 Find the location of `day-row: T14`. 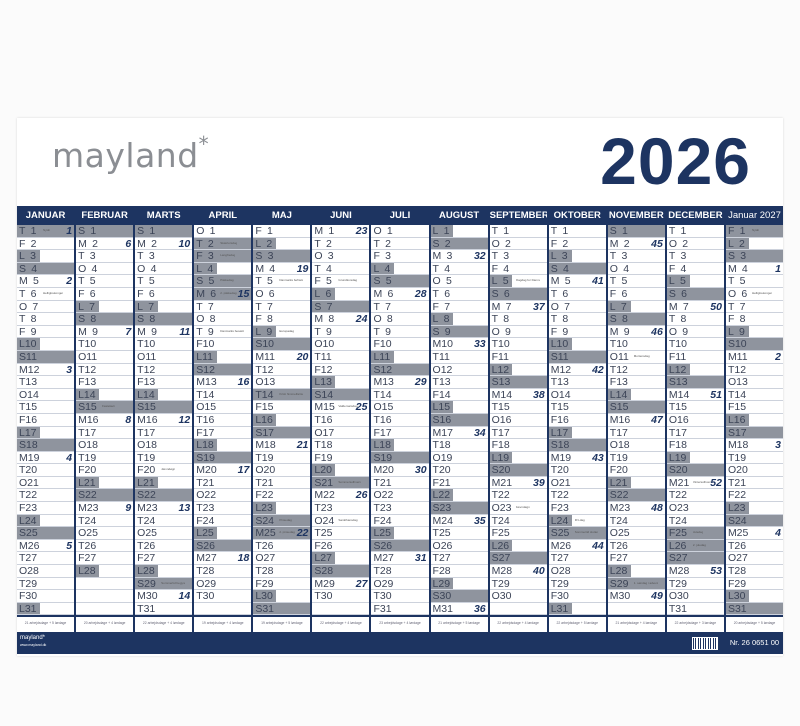

day-row: T14 is located at coordinates (400, 395).